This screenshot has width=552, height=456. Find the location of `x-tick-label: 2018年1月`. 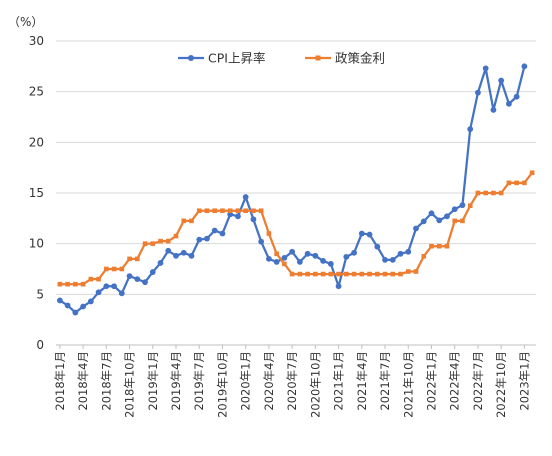

x-tick-label: 2018年1月 is located at coordinates (60, 381).